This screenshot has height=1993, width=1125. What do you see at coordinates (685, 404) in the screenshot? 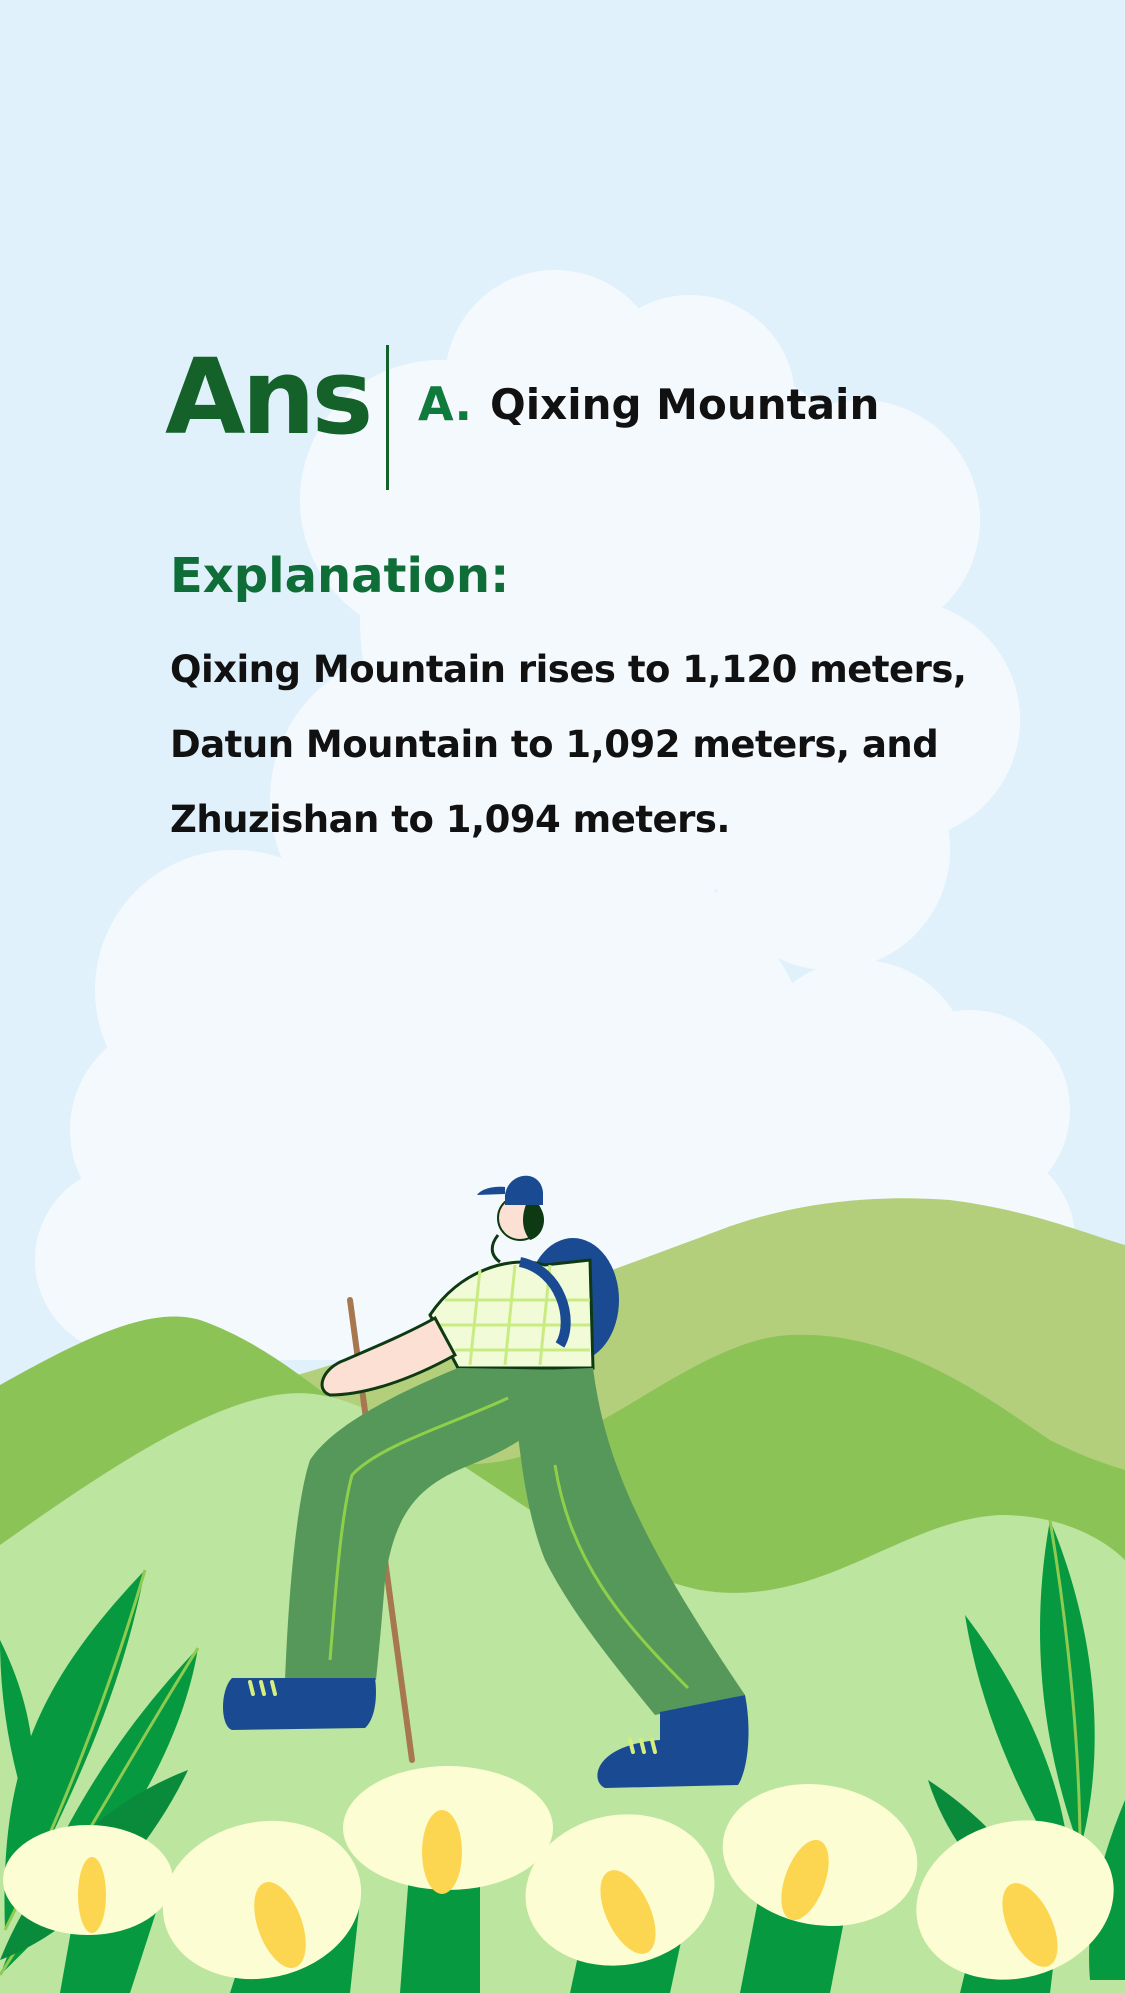
I see `answer-option-text: Qixing Mountain` at bounding box center [685, 404].